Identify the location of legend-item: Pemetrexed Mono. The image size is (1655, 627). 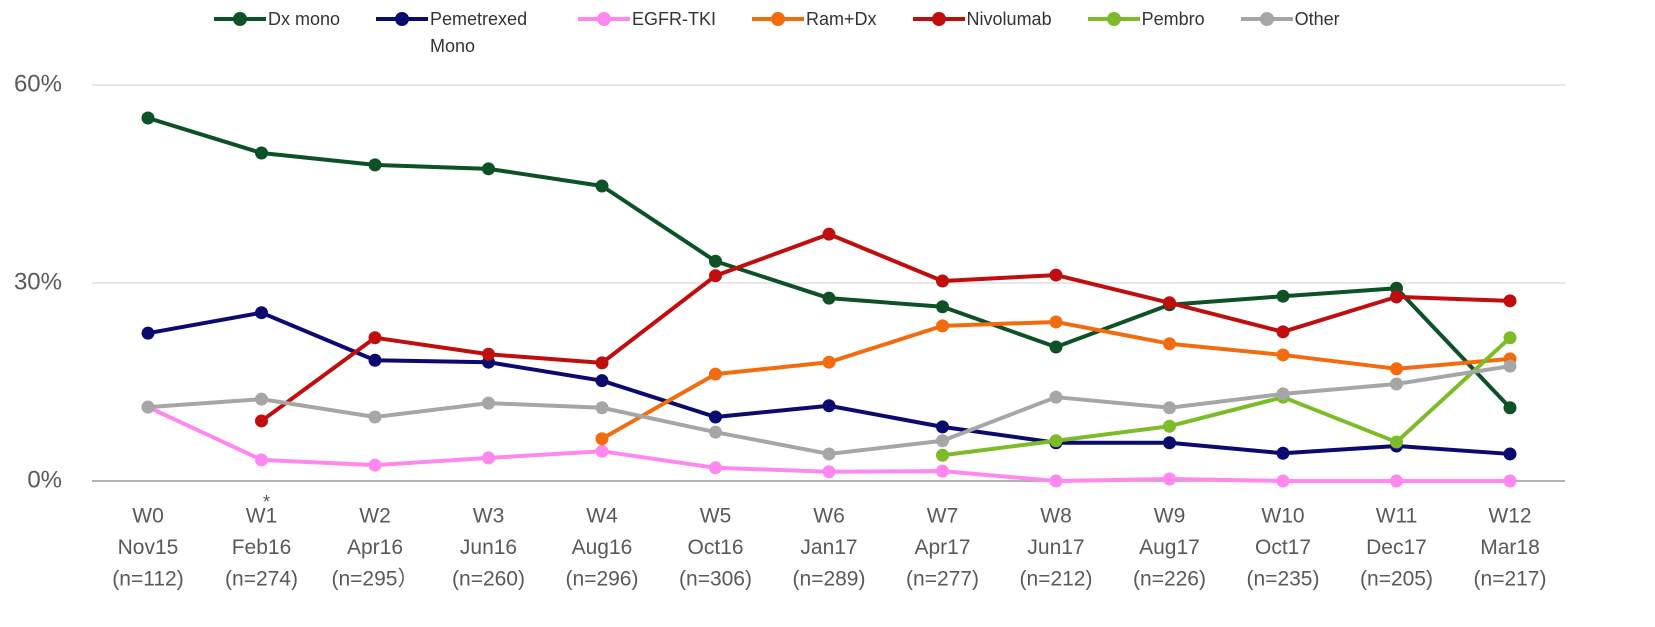
(458, 33).